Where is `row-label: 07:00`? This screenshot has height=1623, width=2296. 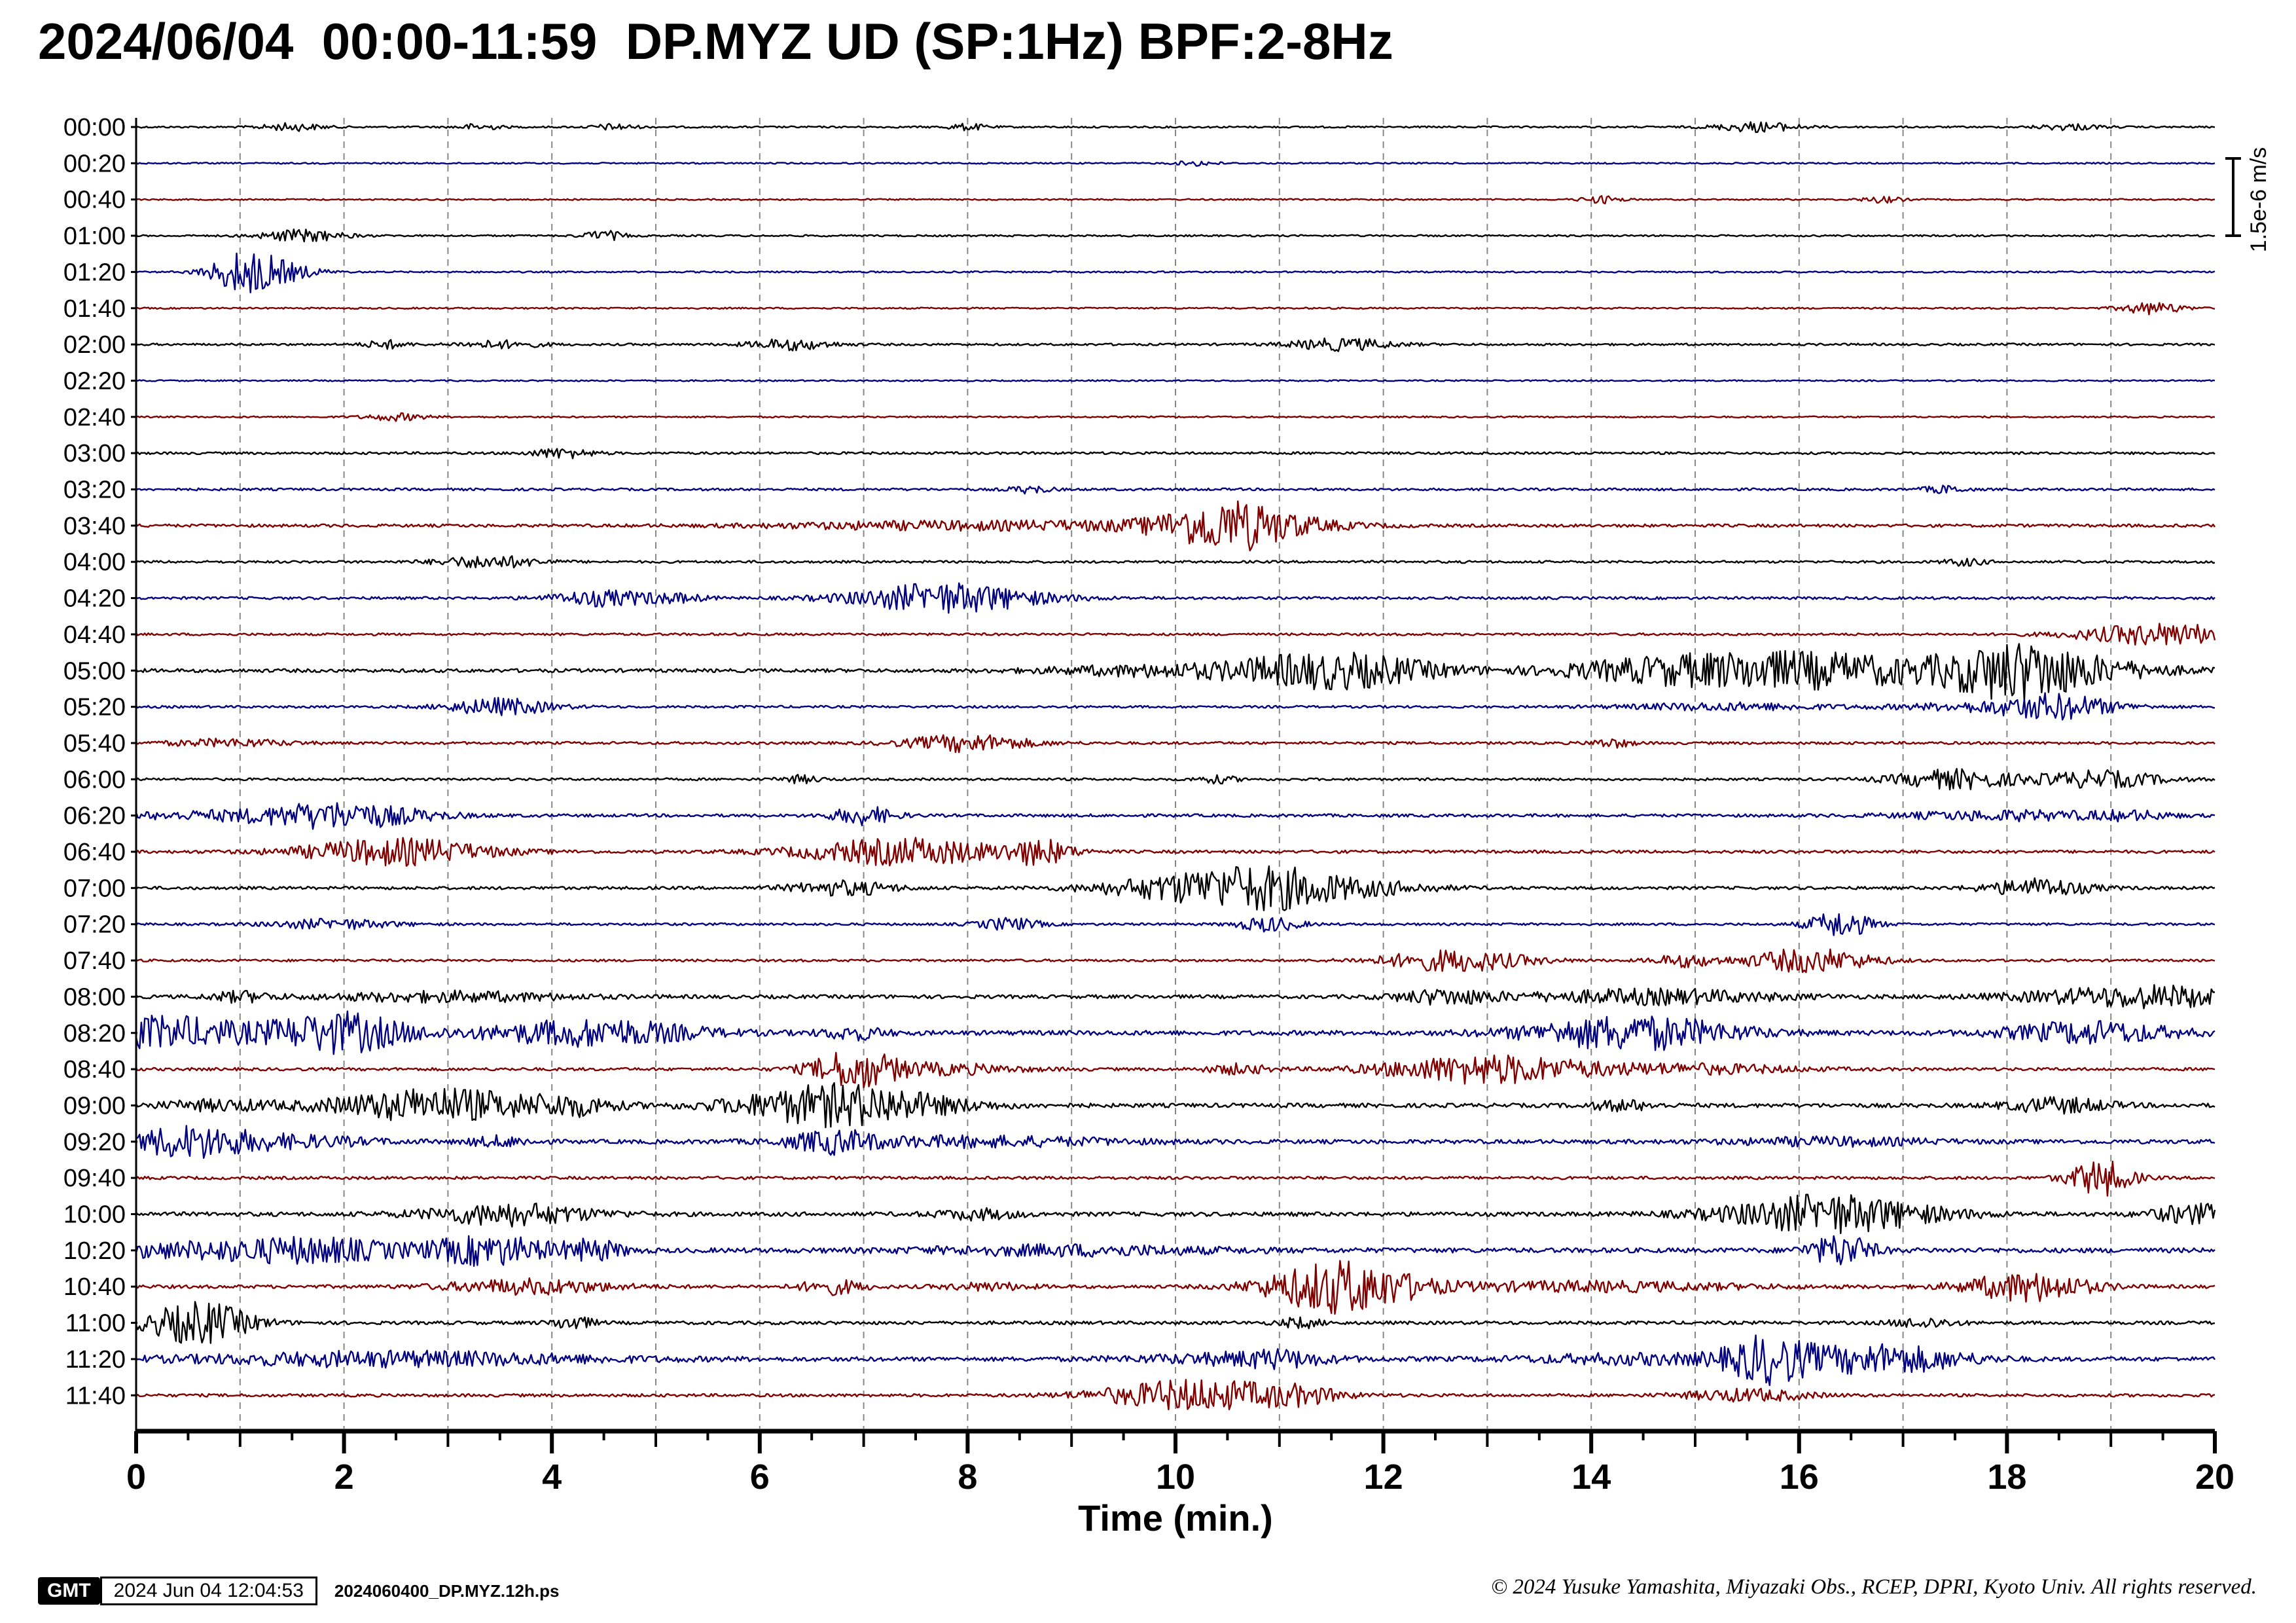 row-label: 07:00 is located at coordinates (94, 888).